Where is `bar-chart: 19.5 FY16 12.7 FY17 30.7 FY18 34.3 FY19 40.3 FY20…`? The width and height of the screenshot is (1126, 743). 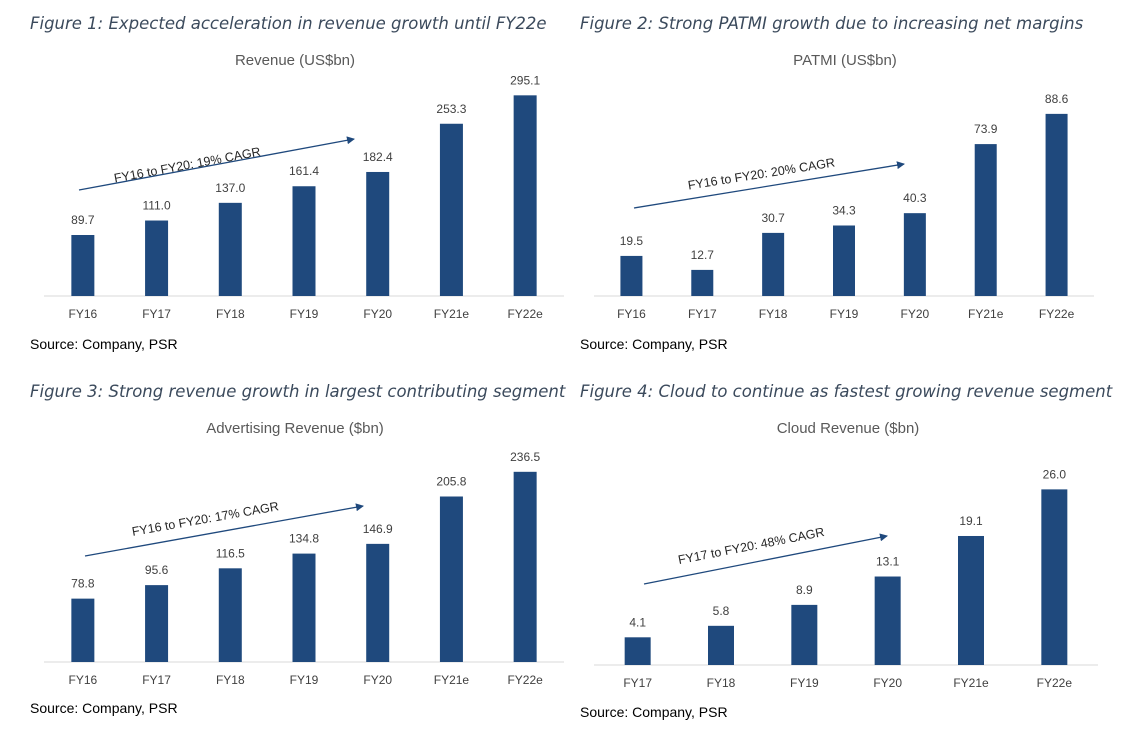
bar-chart: 19.5 FY16 12.7 FY17 30.7 FY18 34.3 FY19 40.3 FY20… is located at coordinates (844, 206).